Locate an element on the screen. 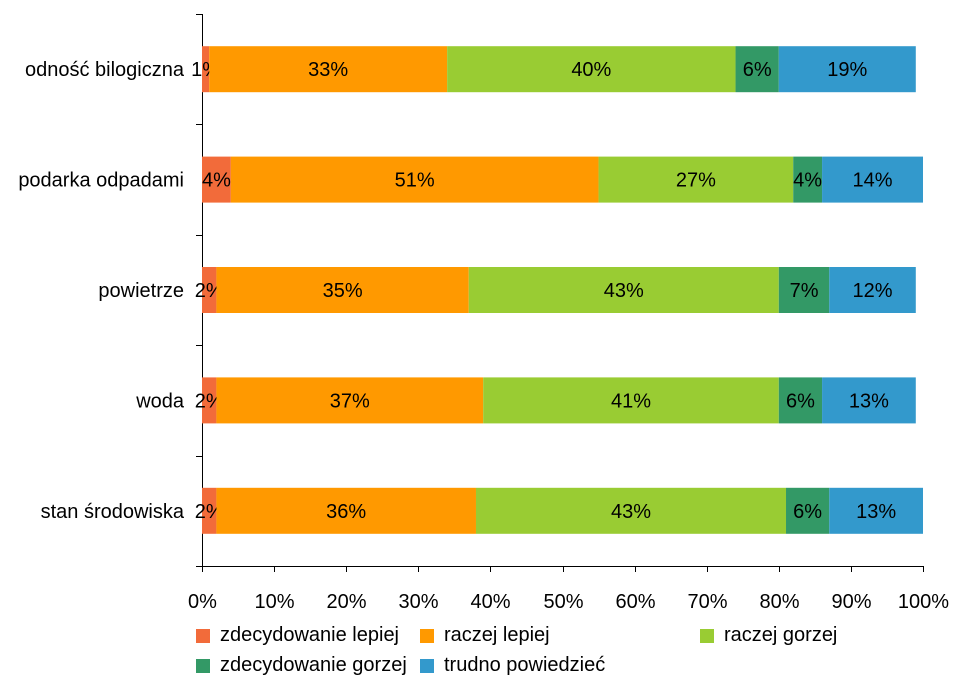 The width and height of the screenshot is (955, 681). data-label: 14% is located at coordinates (873, 181).